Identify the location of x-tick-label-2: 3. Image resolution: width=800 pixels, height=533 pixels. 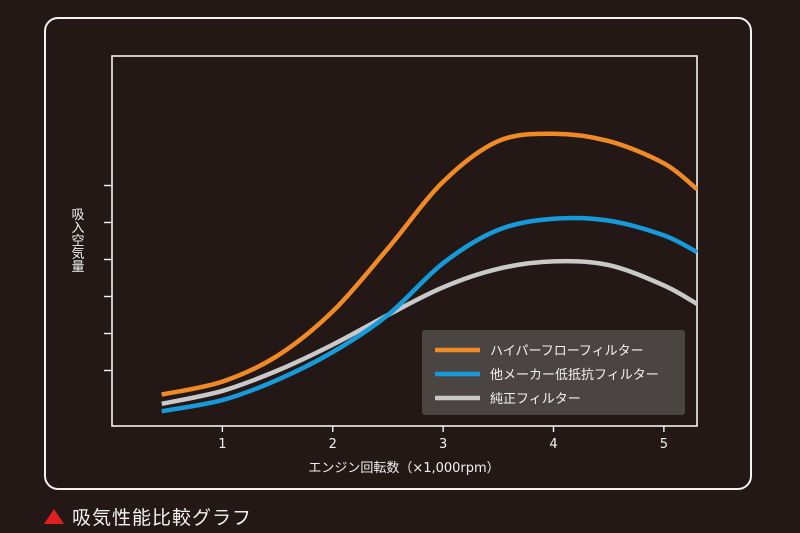
(443, 444).